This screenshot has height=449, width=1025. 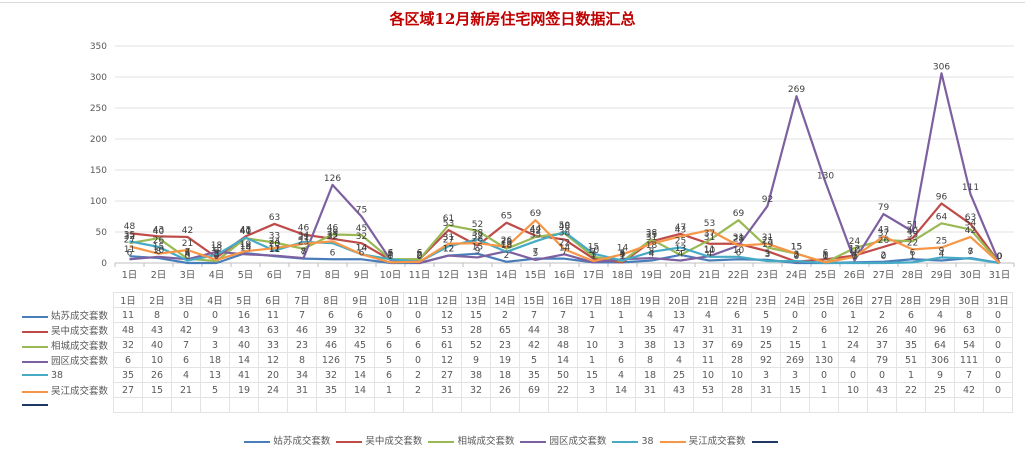 What do you see at coordinates (766, 375) in the screenshot?
I see `table-cell: 3` at bounding box center [766, 375].